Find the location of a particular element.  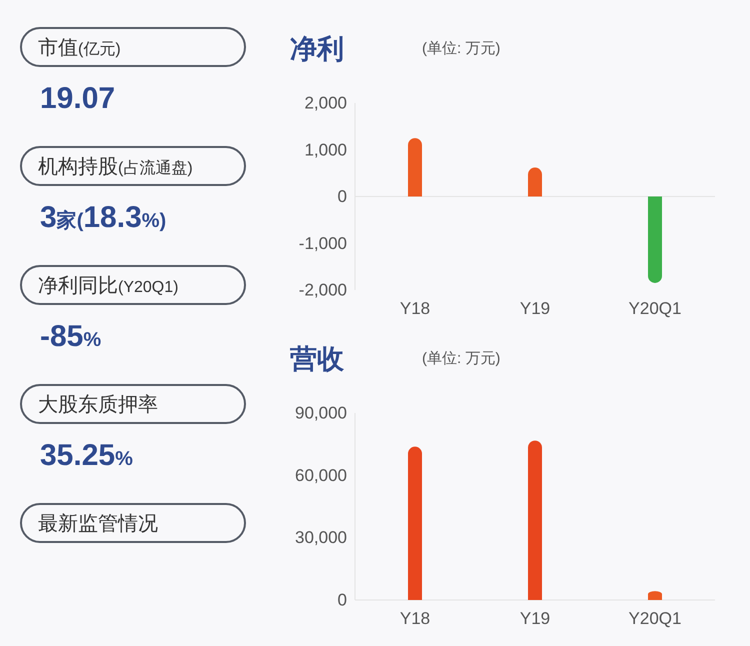

y-tick-label: 90,000 is located at coordinates (321, 413).